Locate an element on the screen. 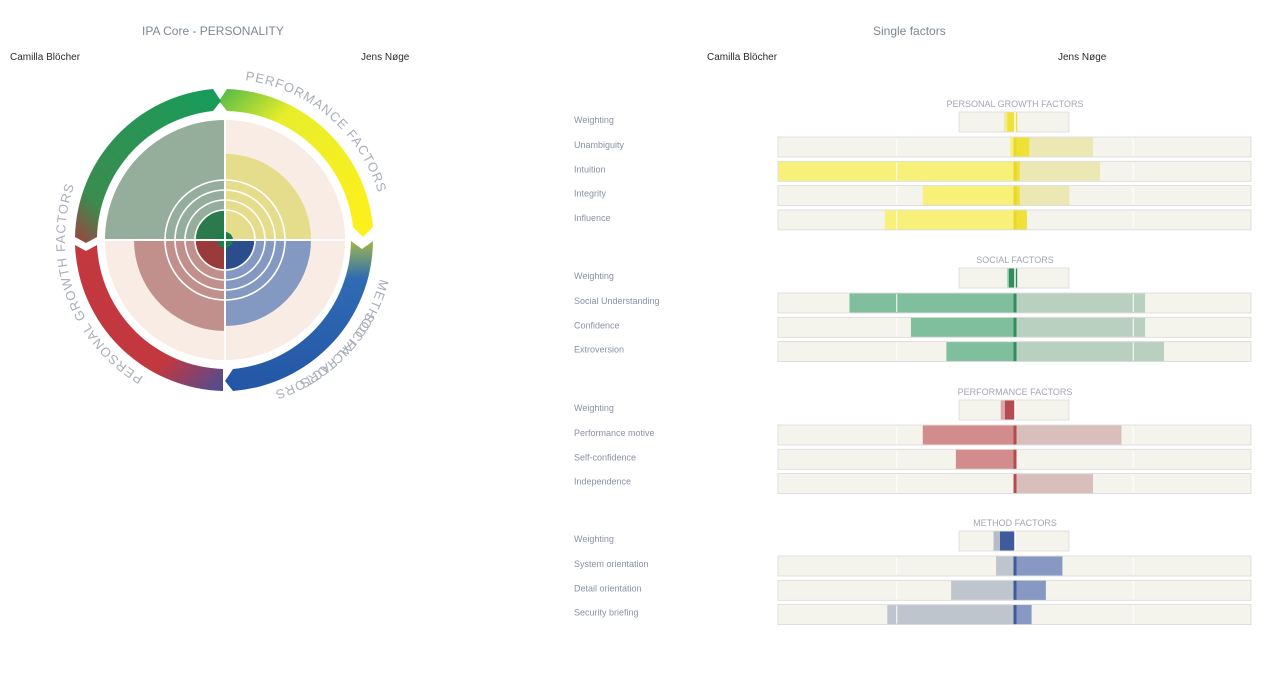 The height and width of the screenshot is (686, 1264). group-title-social-factors: SOCIAL FACTORS is located at coordinates (1015, 260).